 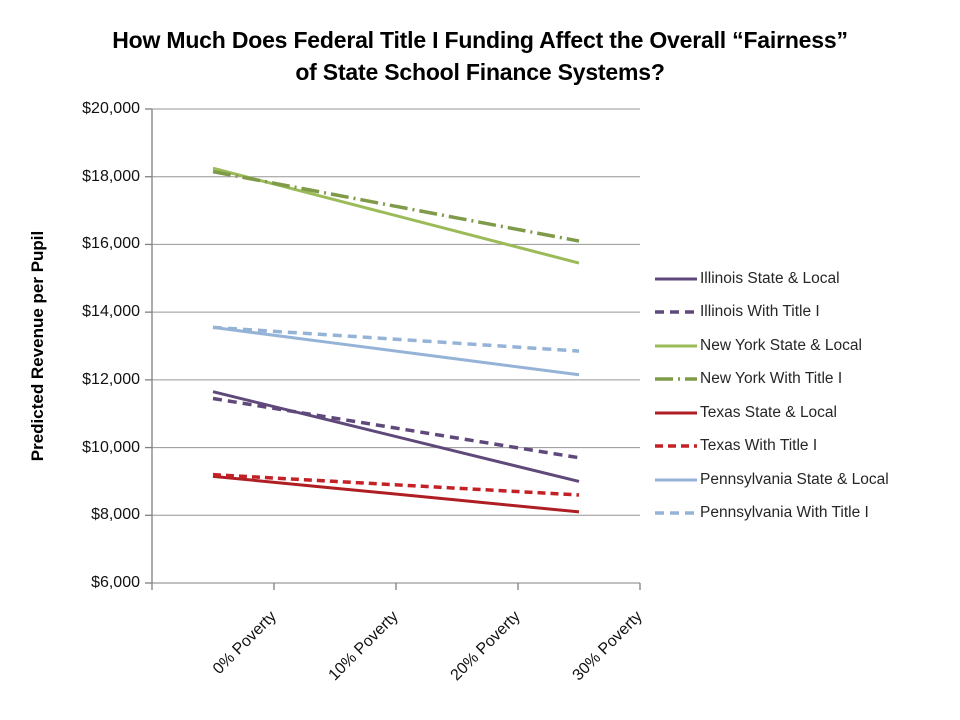 What do you see at coordinates (771, 379) in the screenshot?
I see `legend-item-label: New York With Title I` at bounding box center [771, 379].